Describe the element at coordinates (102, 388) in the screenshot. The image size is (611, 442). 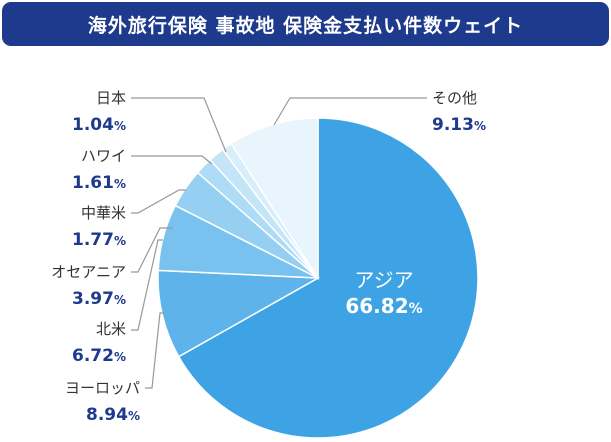
I see `slice-label: ヨーロッパ` at that location.